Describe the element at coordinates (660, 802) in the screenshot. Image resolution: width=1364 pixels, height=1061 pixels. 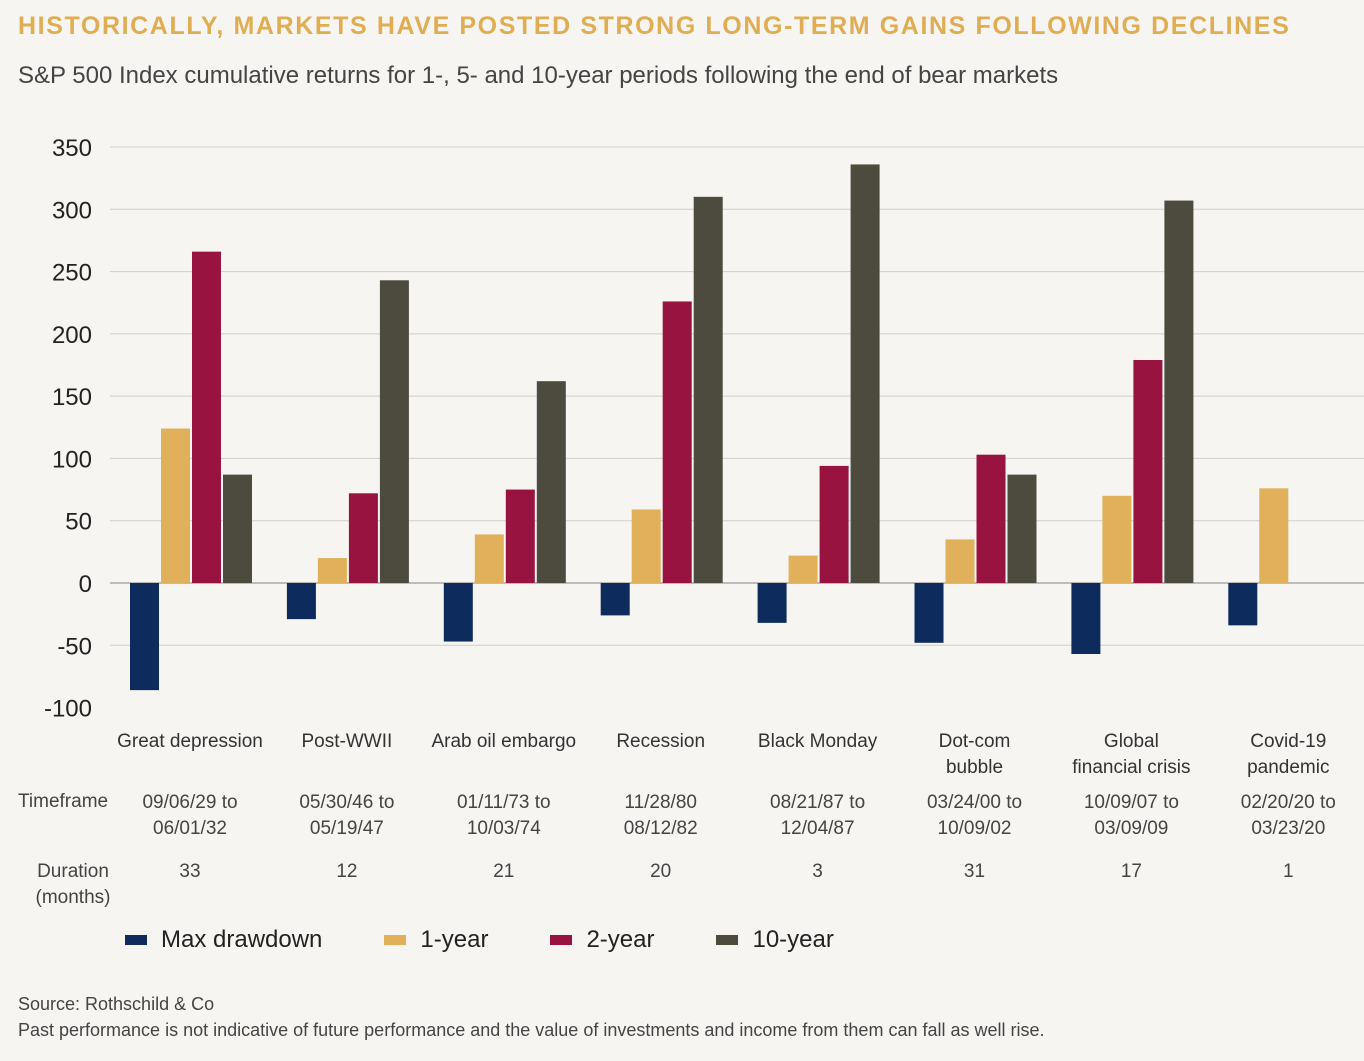
I see `timeframe-line: 11/28/80` at that location.